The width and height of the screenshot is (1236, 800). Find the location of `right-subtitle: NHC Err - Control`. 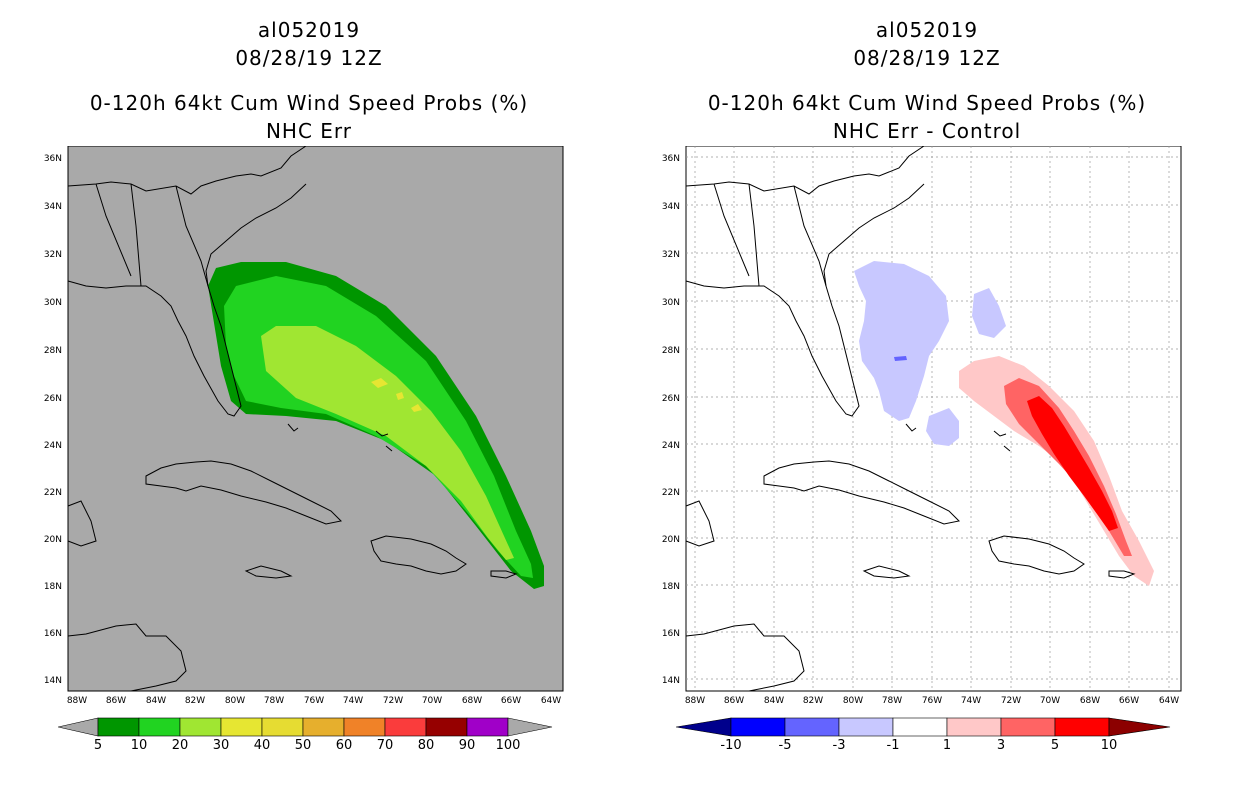

right-subtitle: NHC Err - Control is located at coordinates (927, 131).